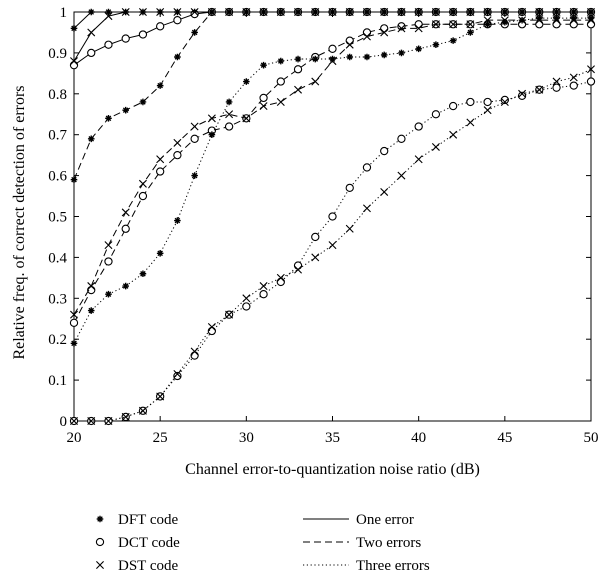  I want to click on x-tick-label: 50, so click(591, 438).